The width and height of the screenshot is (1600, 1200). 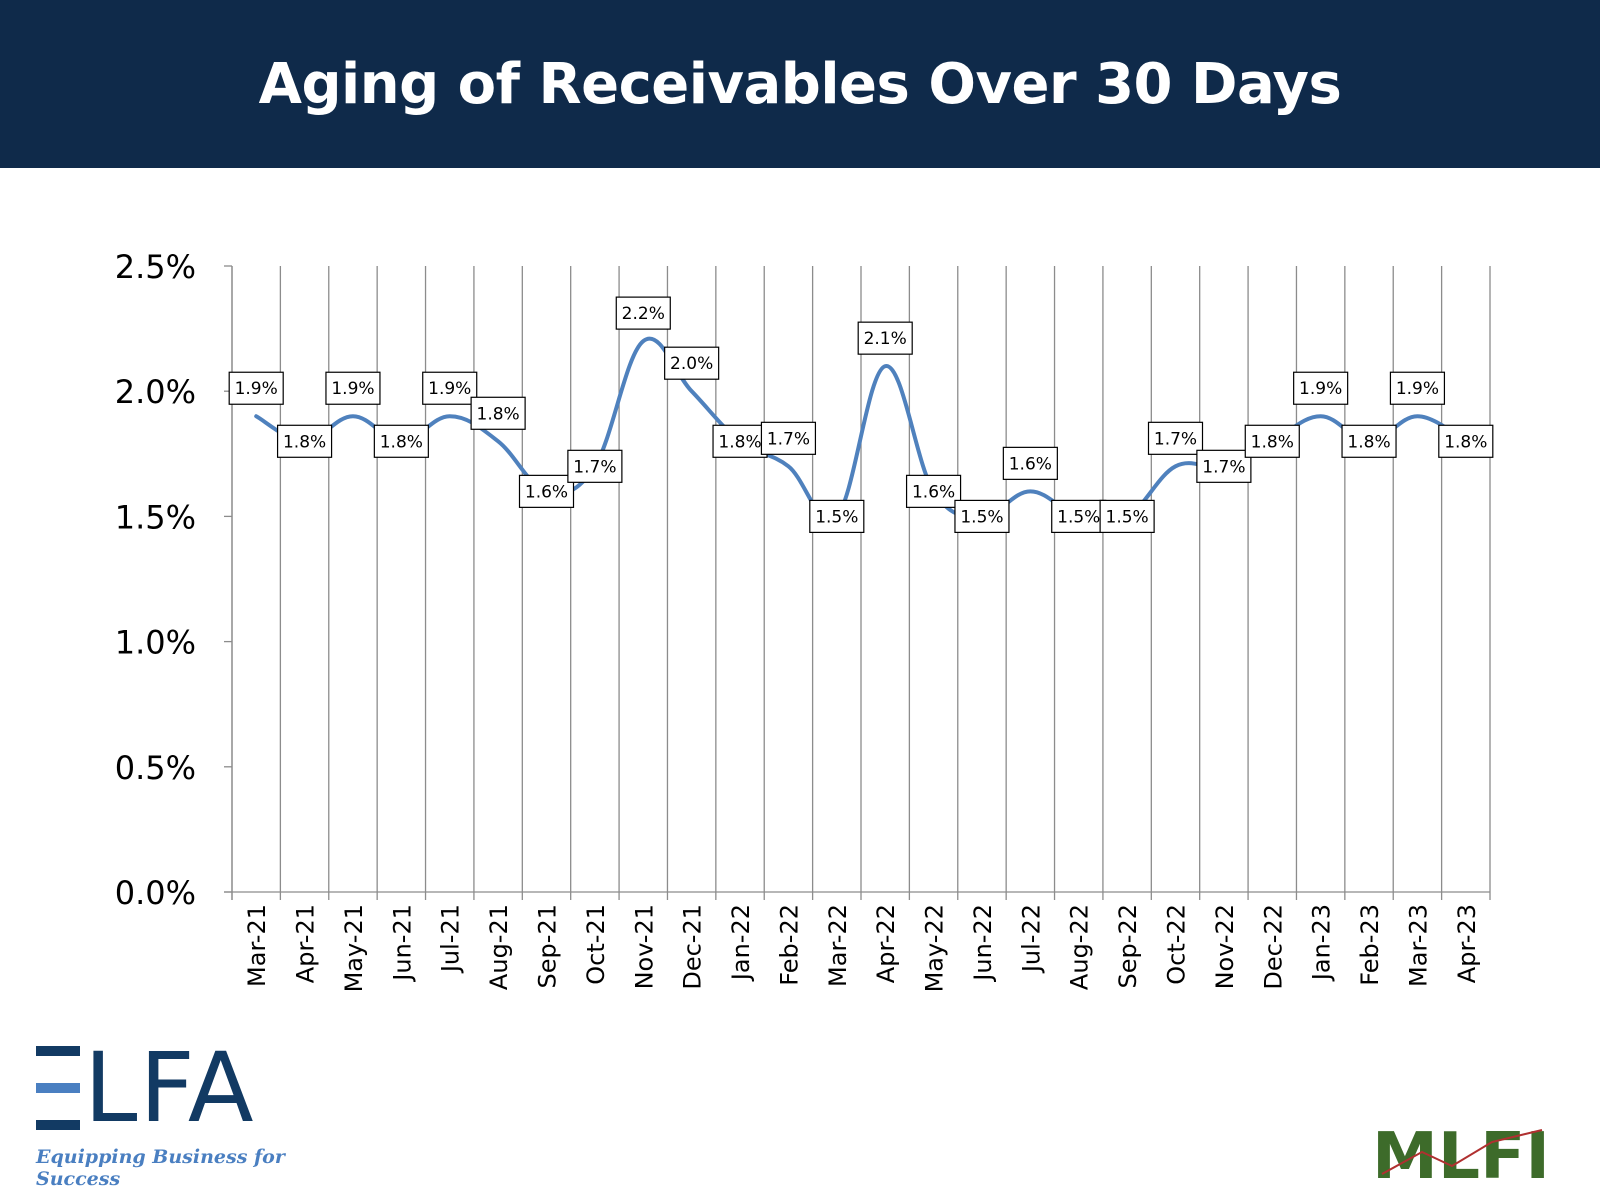 What do you see at coordinates (886, 943) in the screenshot?
I see `x-tick-label: Apr-22` at bounding box center [886, 943].